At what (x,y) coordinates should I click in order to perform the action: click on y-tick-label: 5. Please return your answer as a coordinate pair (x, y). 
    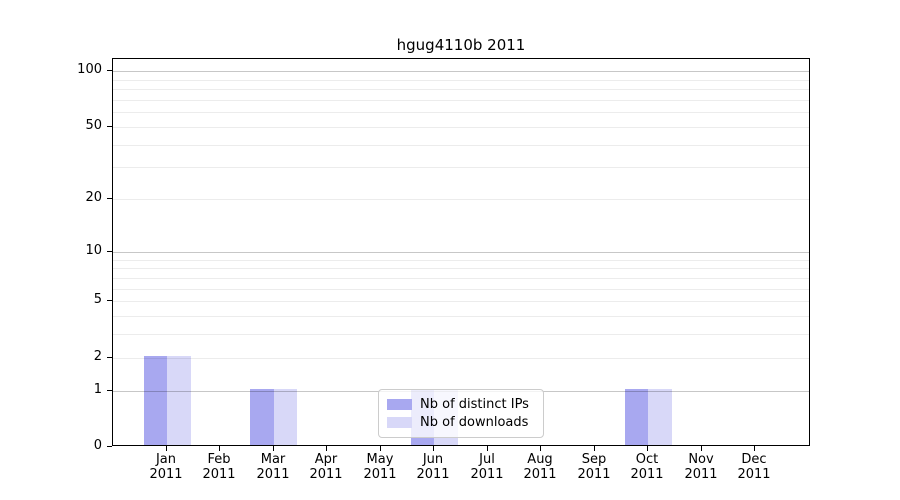
    Looking at the image, I should click on (97, 299).